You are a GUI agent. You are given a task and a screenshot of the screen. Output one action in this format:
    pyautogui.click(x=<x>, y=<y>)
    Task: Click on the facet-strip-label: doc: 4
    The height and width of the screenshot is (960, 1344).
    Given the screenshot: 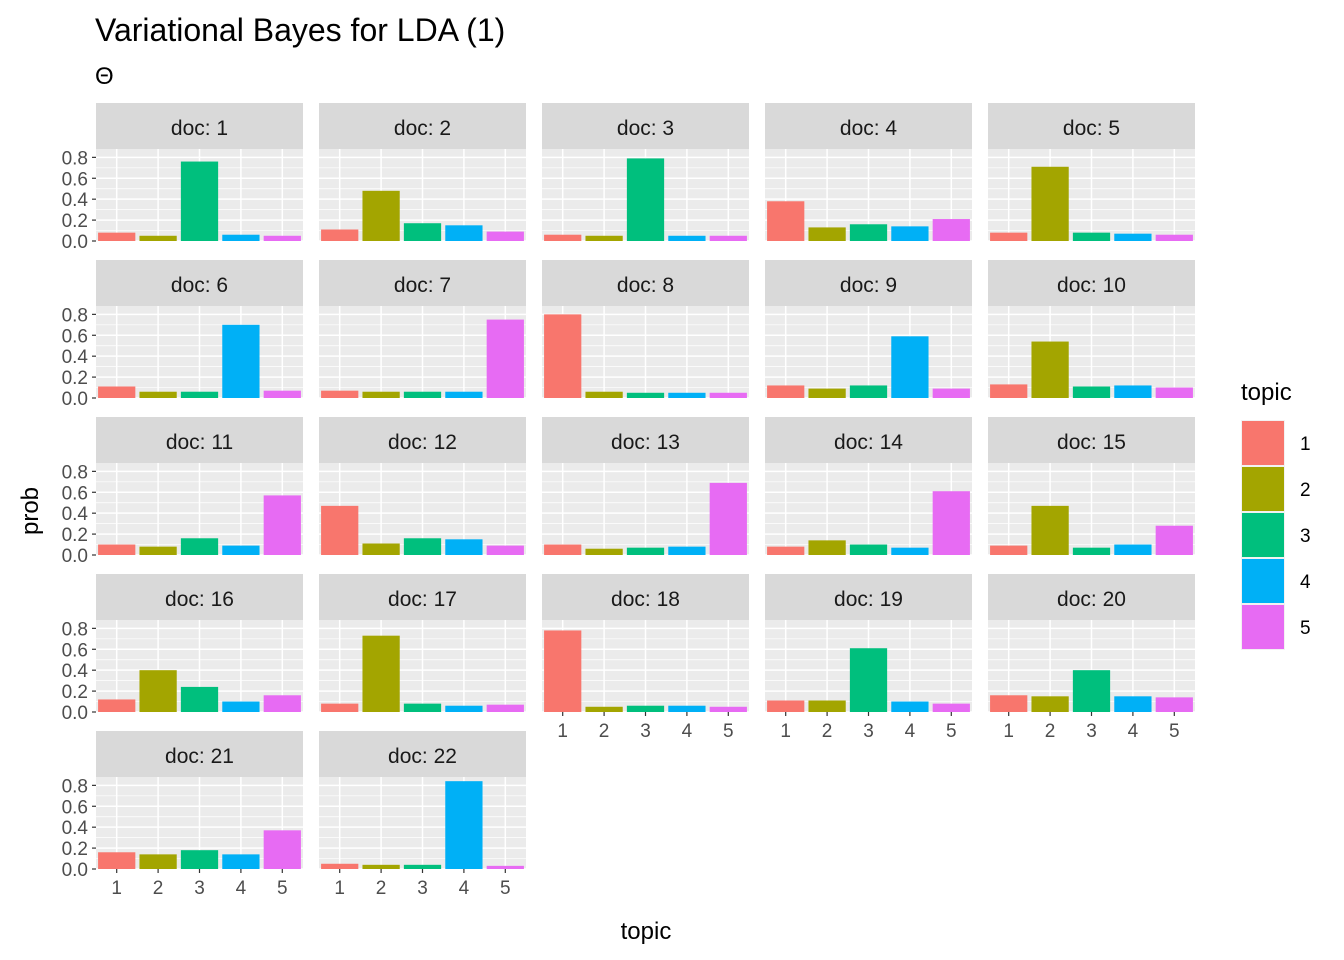 What is the action you would take?
    pyautogui.click(x=869, y=128)
    